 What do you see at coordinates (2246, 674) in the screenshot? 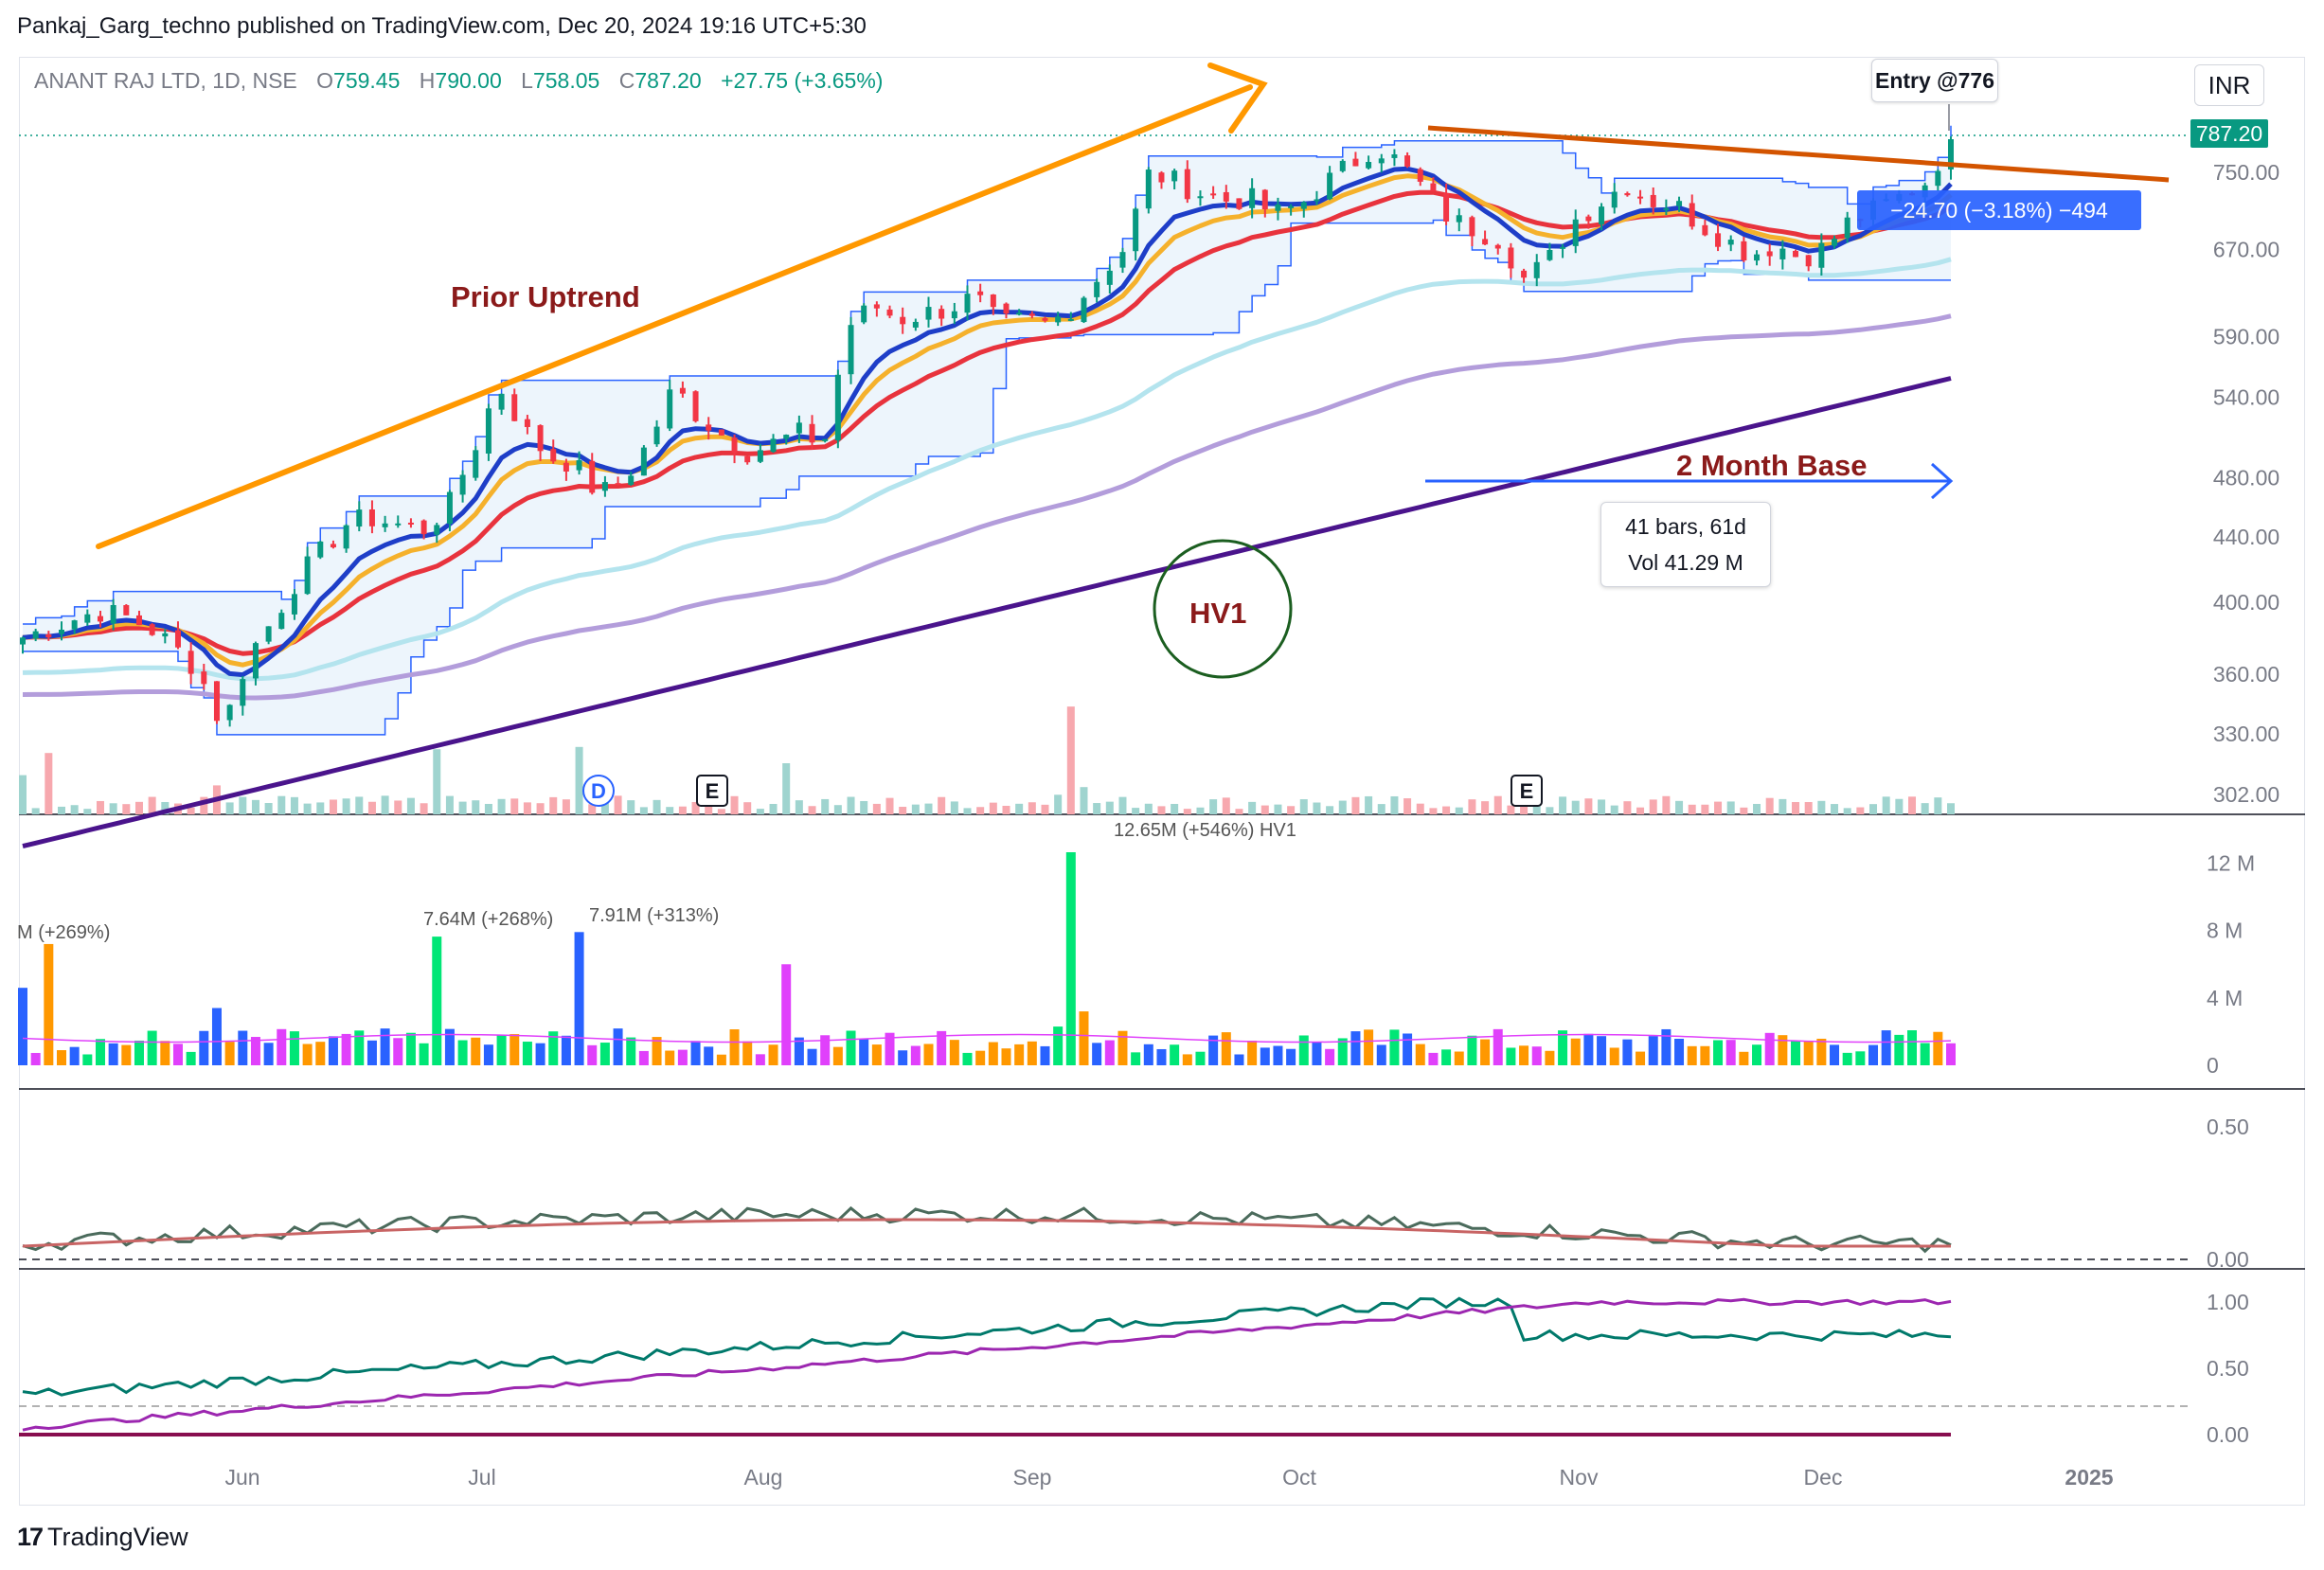
I see `price-tick-label: 360.00` at bounding box center [2246, 674].